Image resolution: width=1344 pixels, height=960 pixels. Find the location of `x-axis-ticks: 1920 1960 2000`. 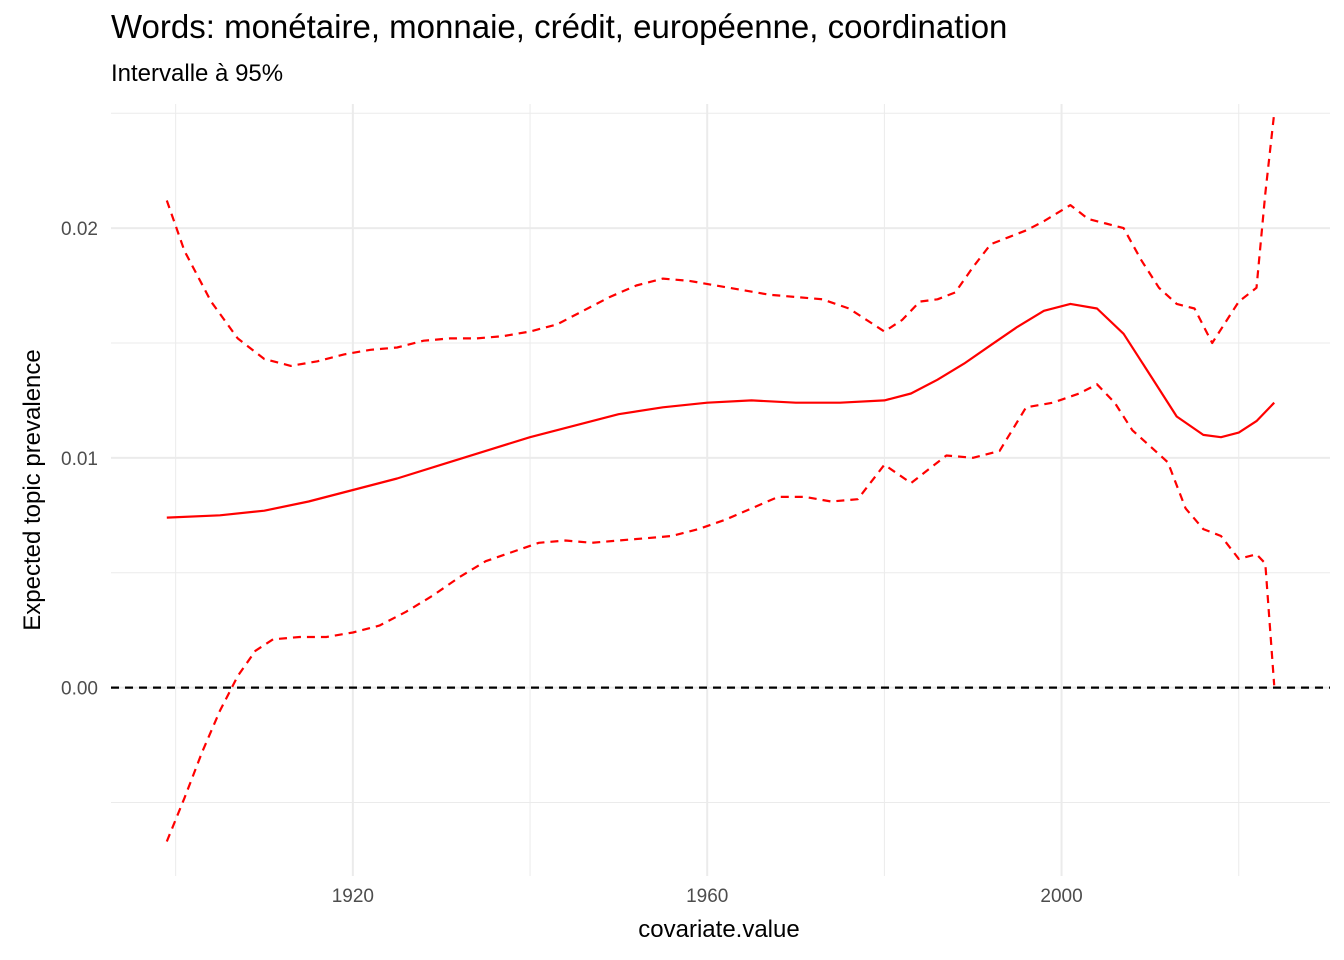

x-axis-ticks: 1920 1960 2000 is located at coordinates (707, 896).